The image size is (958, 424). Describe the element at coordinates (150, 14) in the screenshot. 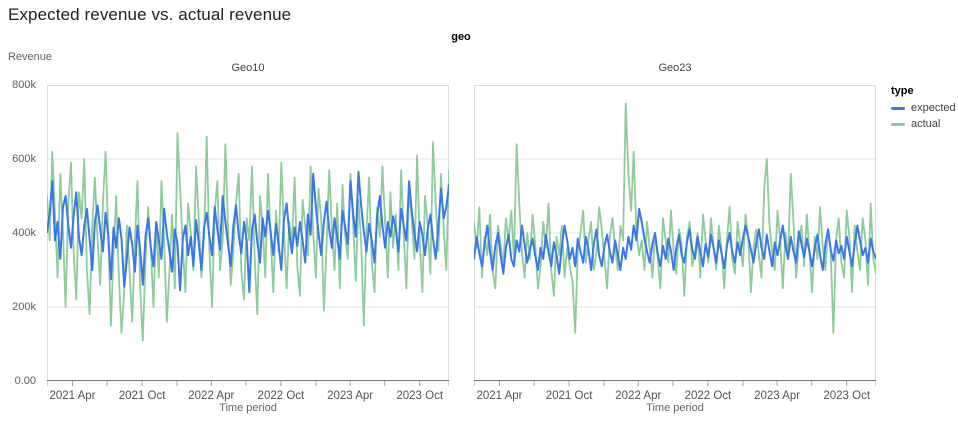

I see `page-title: Expected revenue vs. actual revenue` at that location.